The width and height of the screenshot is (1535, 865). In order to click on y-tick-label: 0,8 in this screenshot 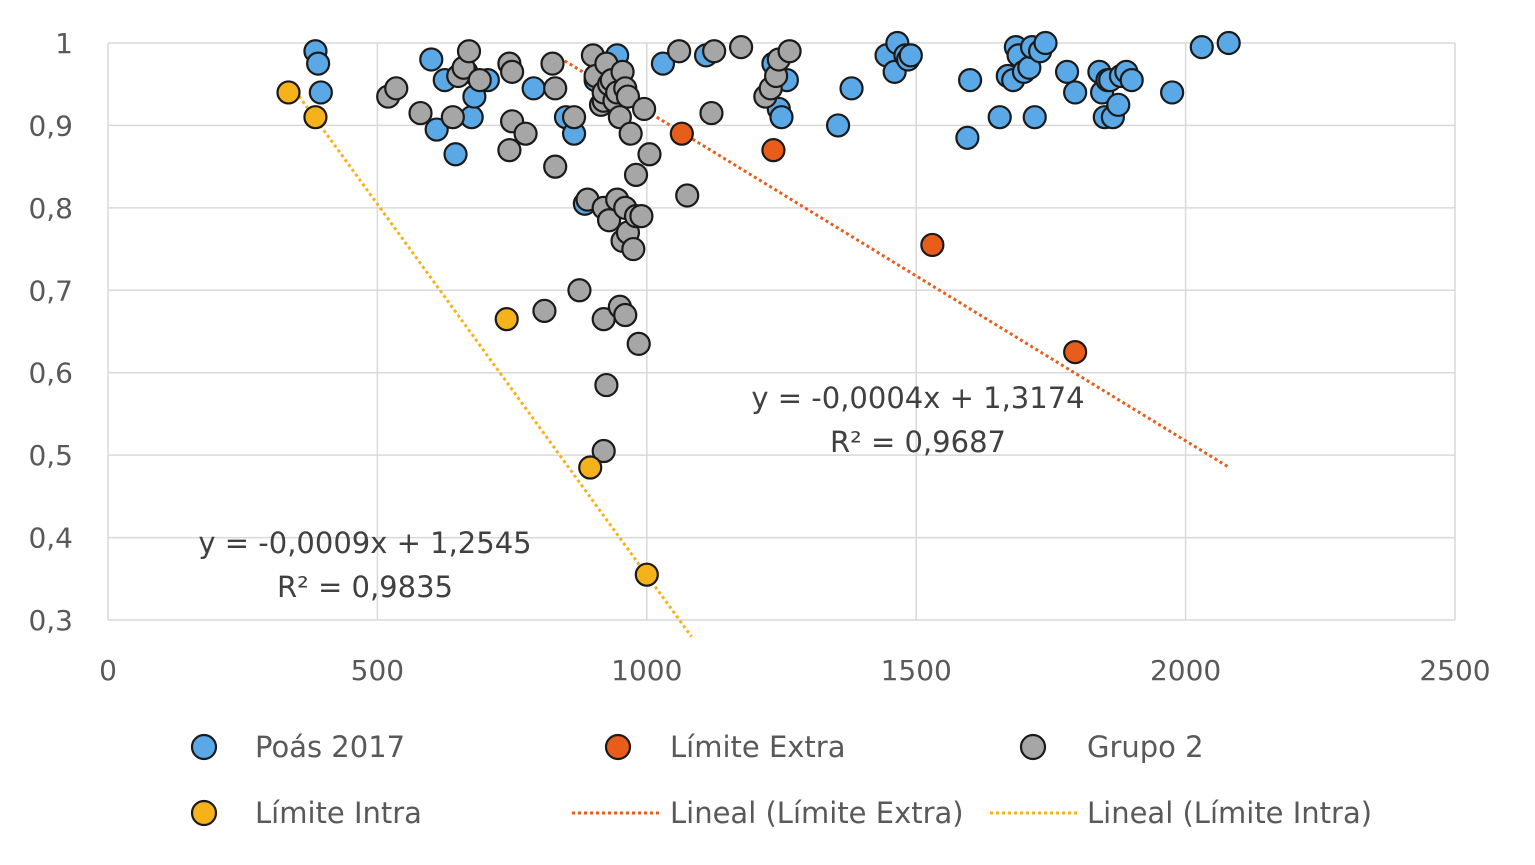, I will do `click(50, 208)`.